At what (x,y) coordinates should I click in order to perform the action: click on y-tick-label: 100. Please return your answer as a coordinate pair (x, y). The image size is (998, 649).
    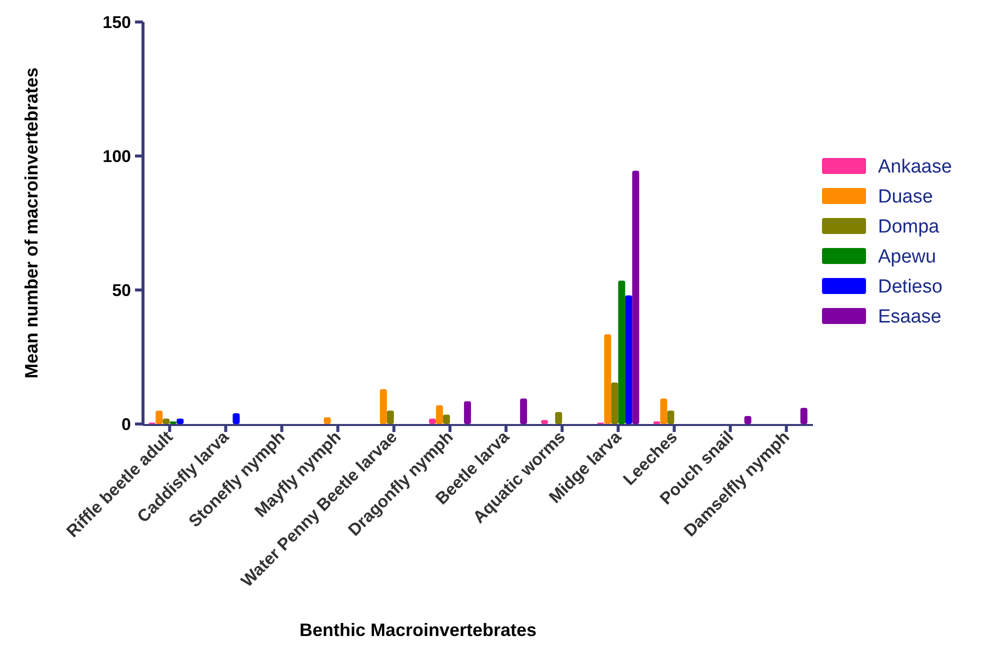
    Looking at the image, I should click on (116, 156).